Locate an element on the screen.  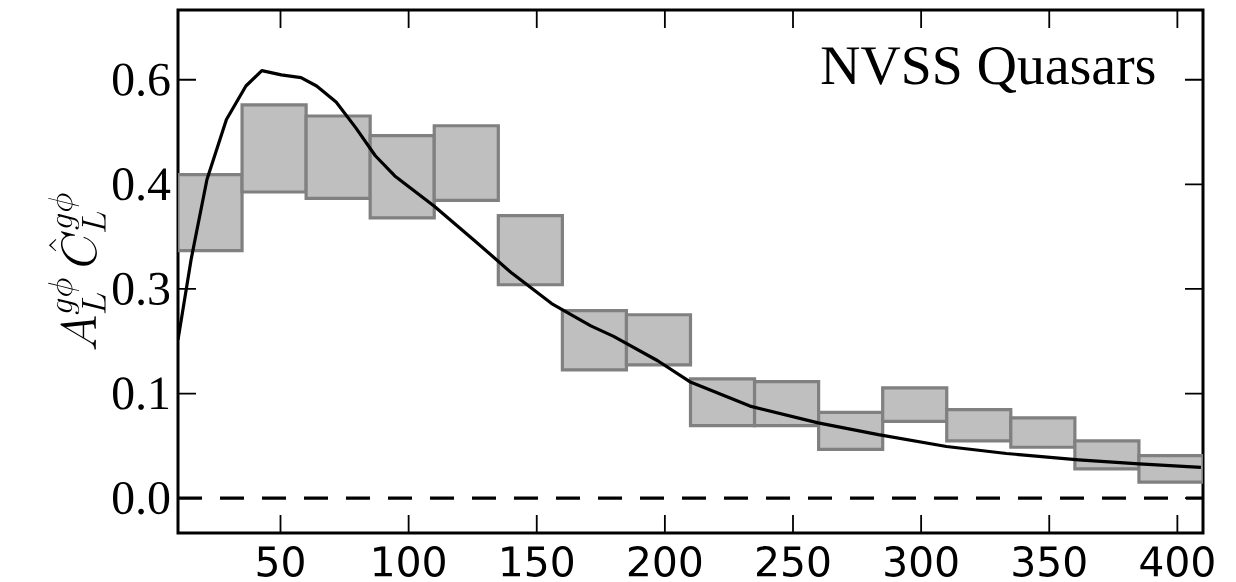
x-tick-label: 50 is located at coordinates (280, 561).